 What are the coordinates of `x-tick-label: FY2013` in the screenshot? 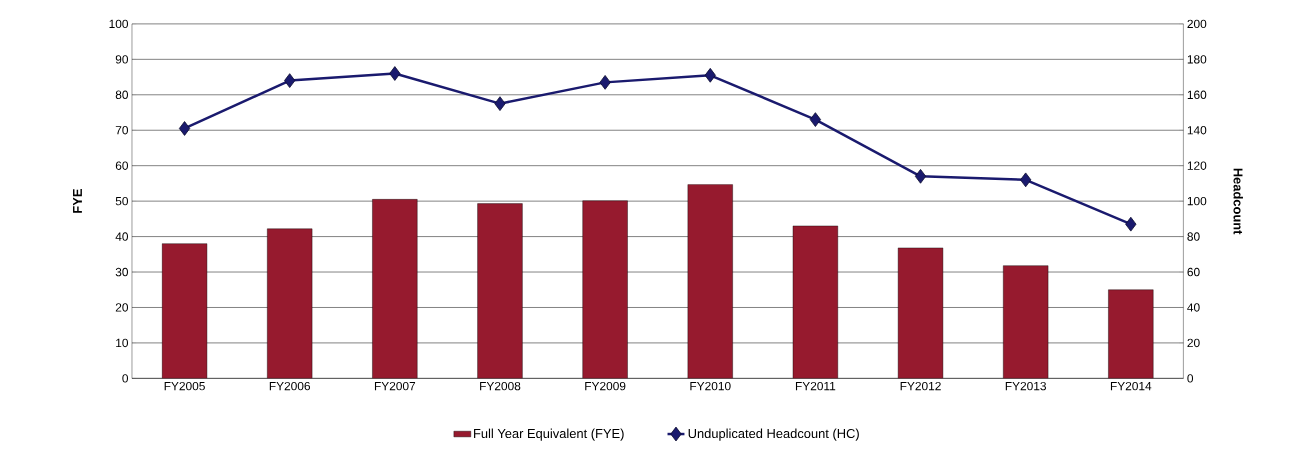 It's located at (1025, 386).